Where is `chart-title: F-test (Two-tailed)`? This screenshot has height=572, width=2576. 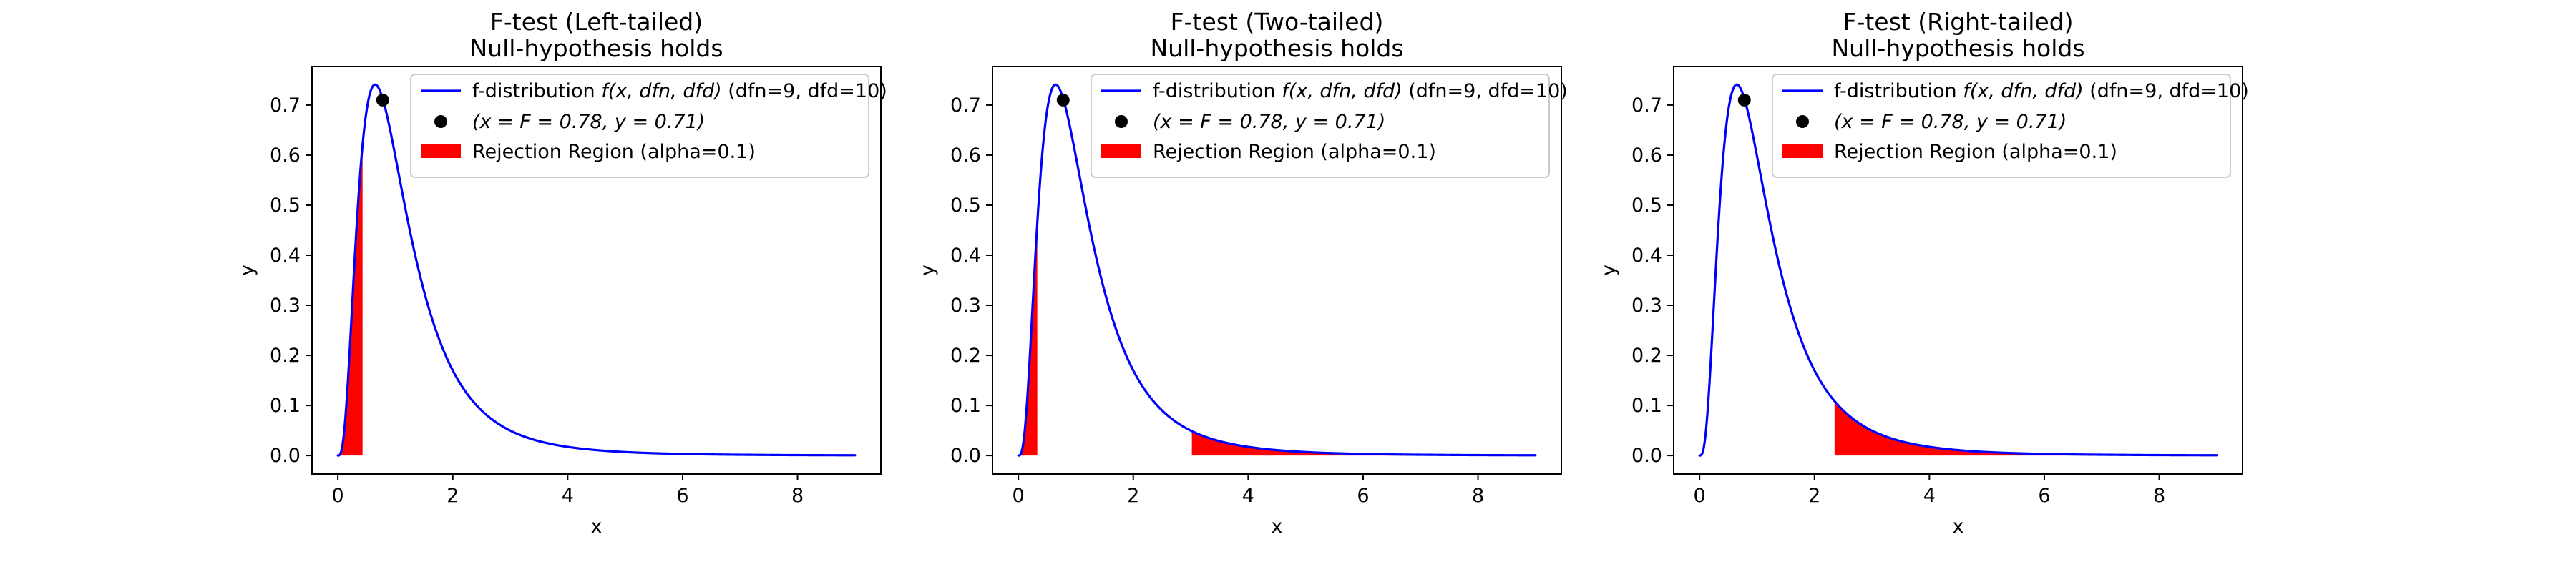
chart-title: F-test (Two-tailed) is located at coordinates (1277, 22).